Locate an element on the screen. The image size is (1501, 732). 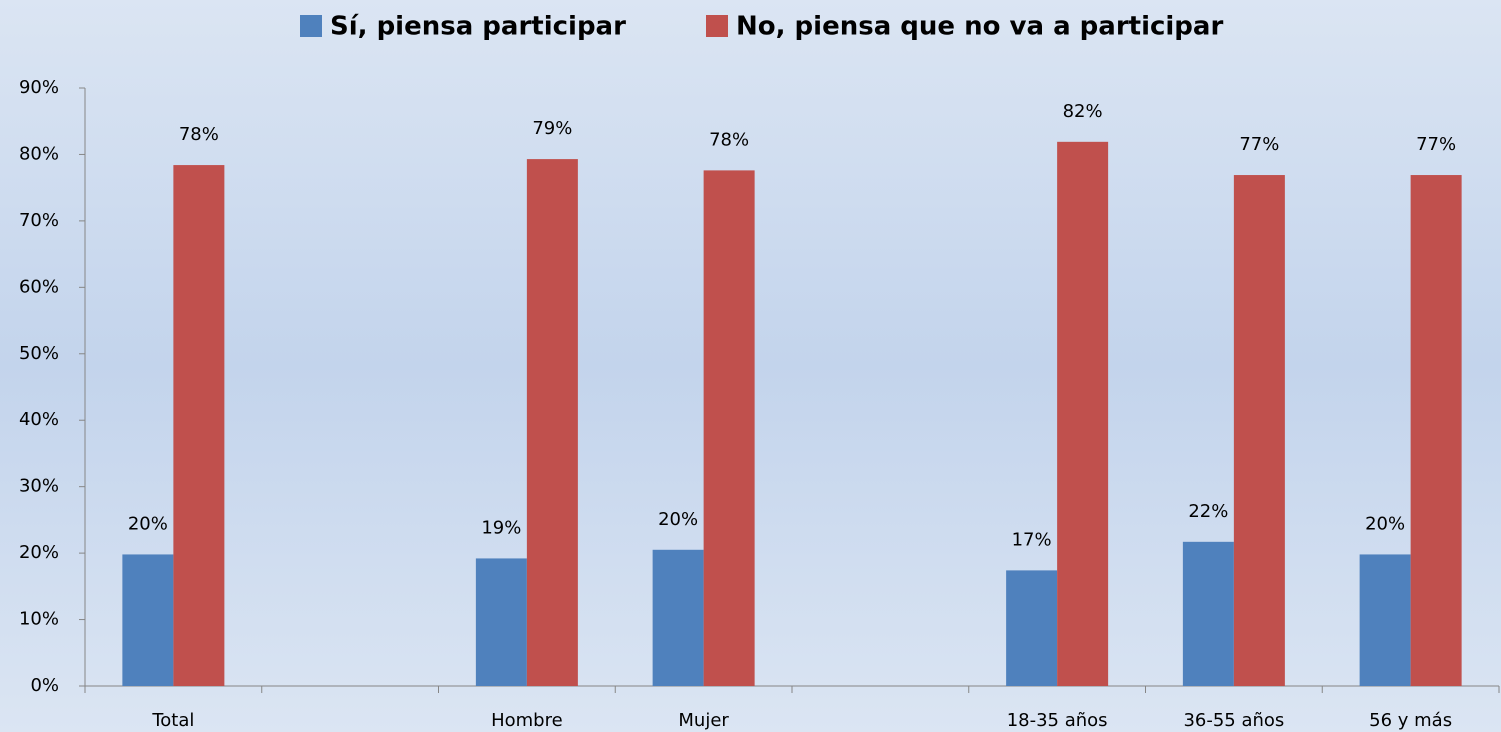
legend-label: No, piensa que no va a participar is located at coordinates (979, 27).